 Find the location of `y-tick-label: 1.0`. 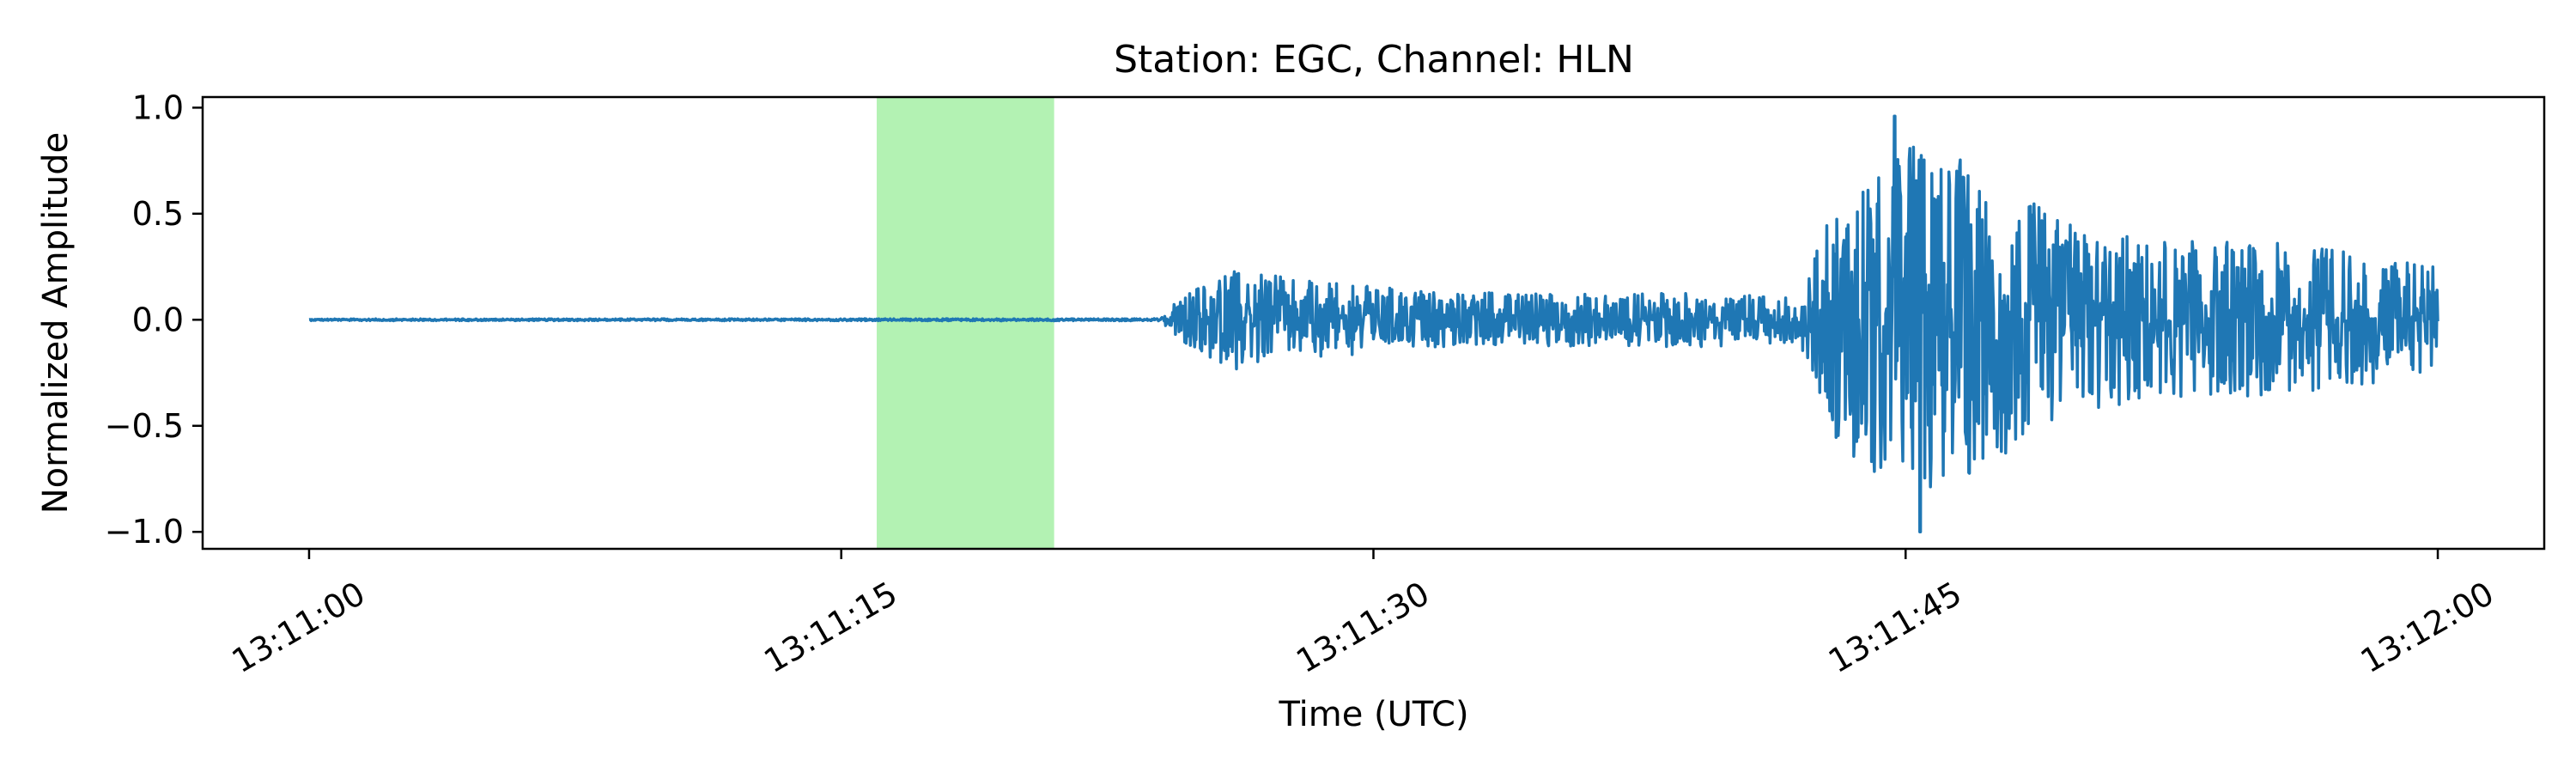

y-tick-label: 1.0 is located at coordinates (158, 107).